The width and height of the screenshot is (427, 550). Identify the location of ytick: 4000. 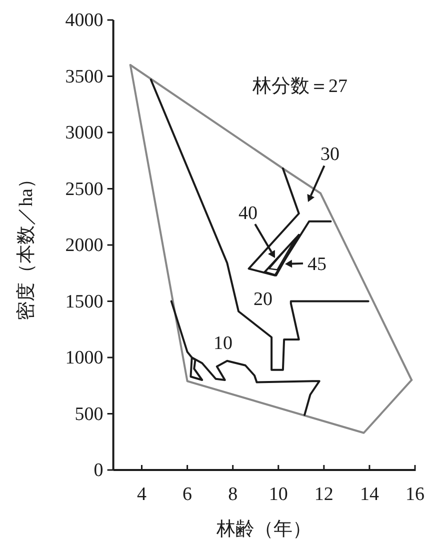
(84, 20).